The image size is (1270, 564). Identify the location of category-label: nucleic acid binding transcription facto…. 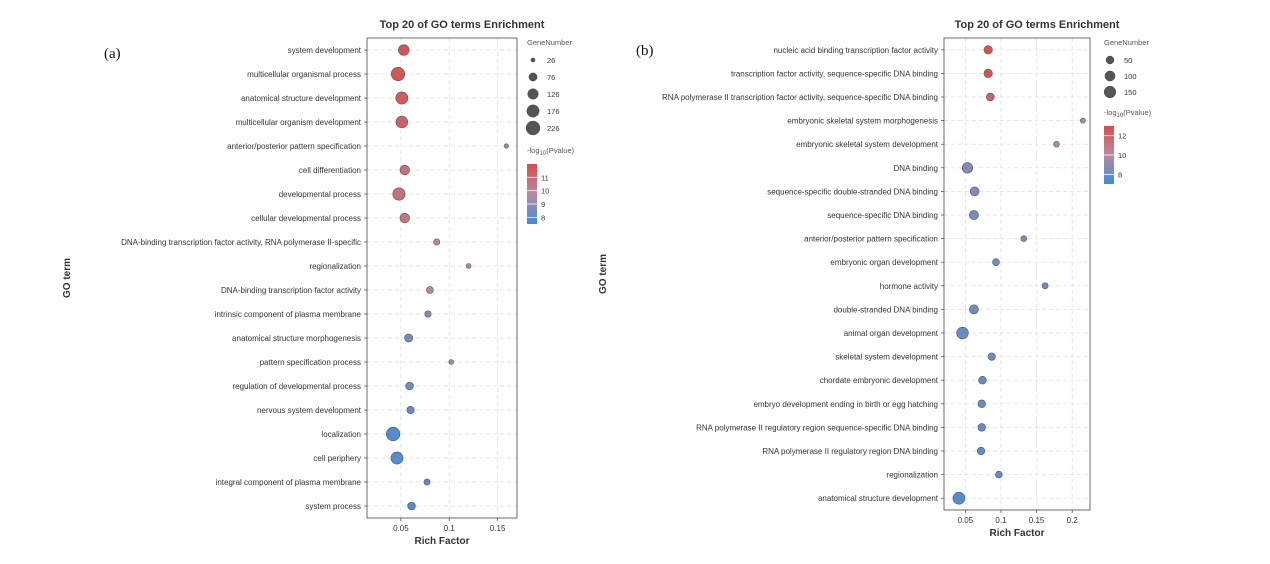
(855, 50).